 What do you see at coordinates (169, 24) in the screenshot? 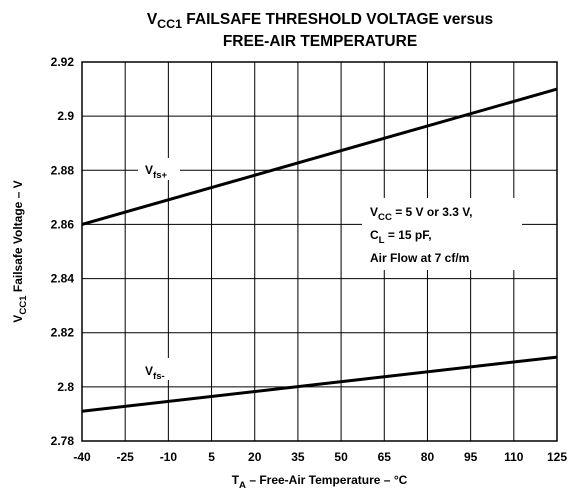
I see `chart-title-sub: CC1` at bounding box center [169, 24].